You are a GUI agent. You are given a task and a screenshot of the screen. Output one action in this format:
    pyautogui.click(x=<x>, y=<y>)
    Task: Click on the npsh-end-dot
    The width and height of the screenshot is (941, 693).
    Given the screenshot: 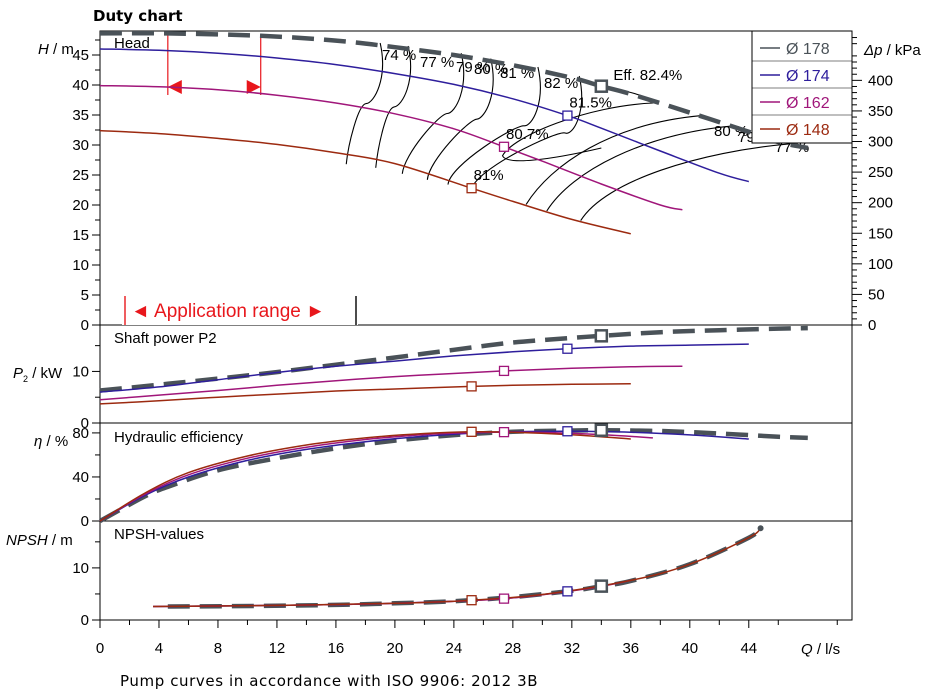 What is the action you would take?
    pyautogui.click(x=760, y=528)
    